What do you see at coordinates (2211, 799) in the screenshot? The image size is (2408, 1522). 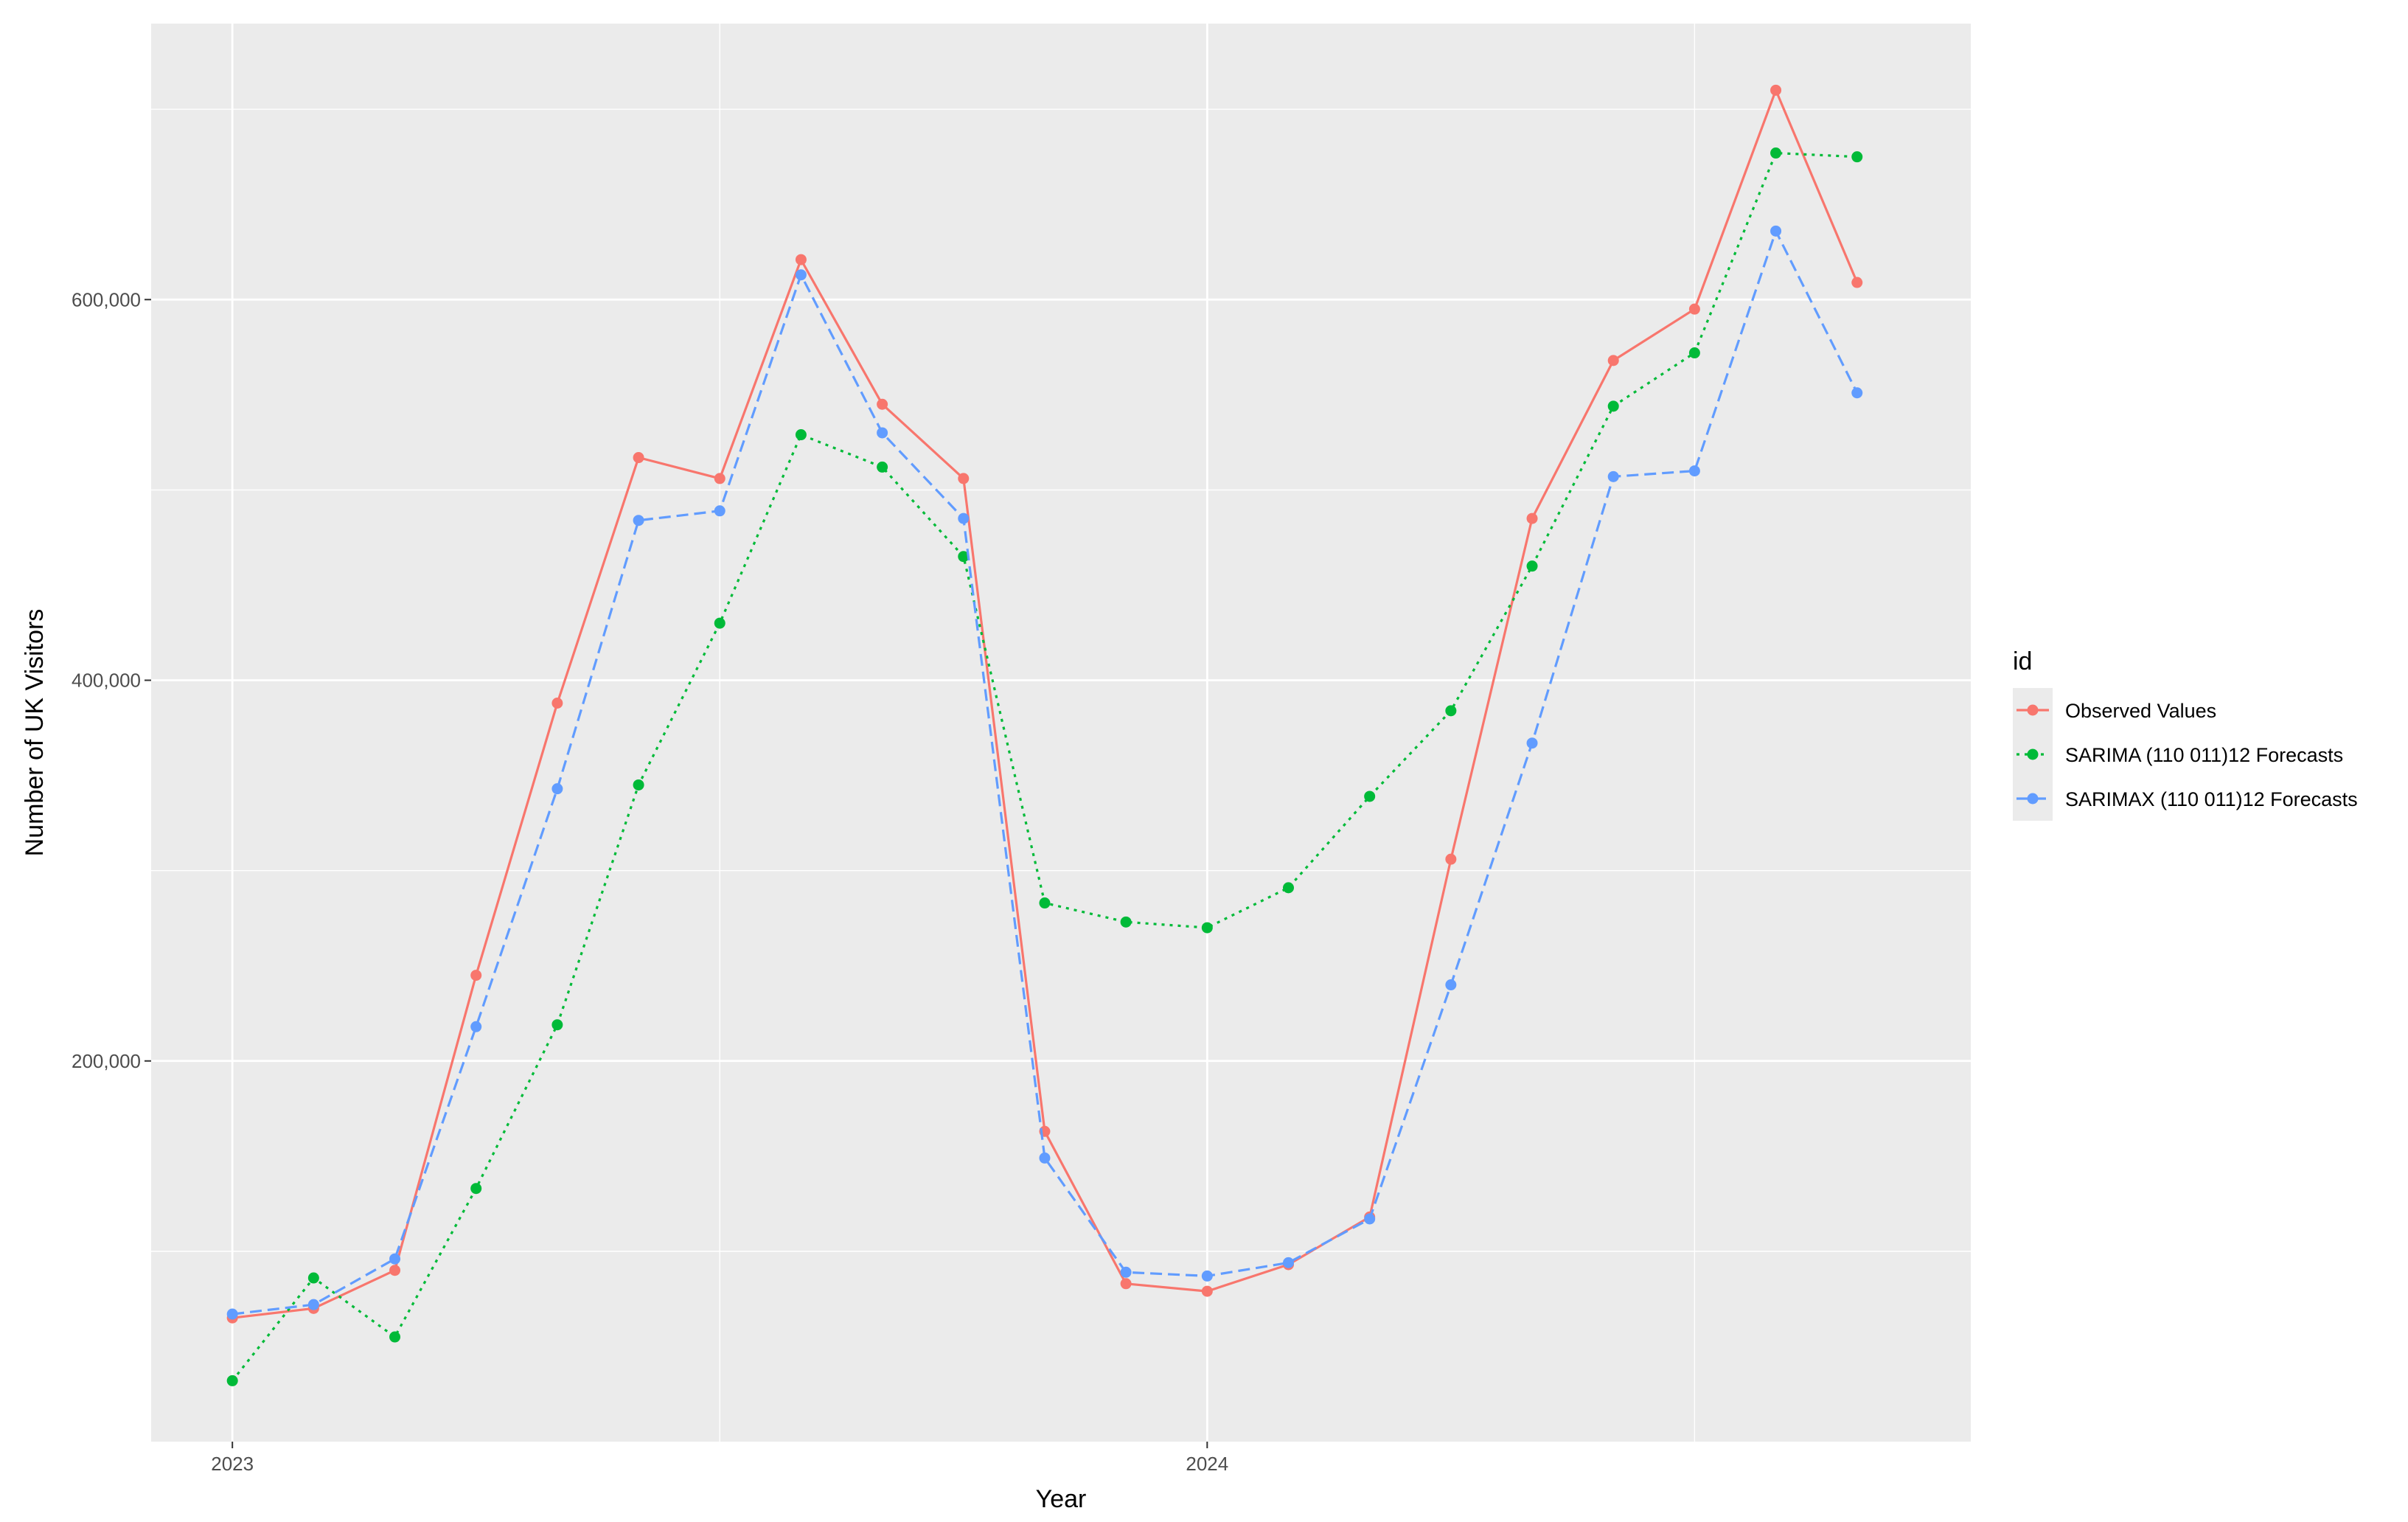 I see `legend-label: SARIMAX (110 011)12 Forecasts` at bounding box center [2211, 799].